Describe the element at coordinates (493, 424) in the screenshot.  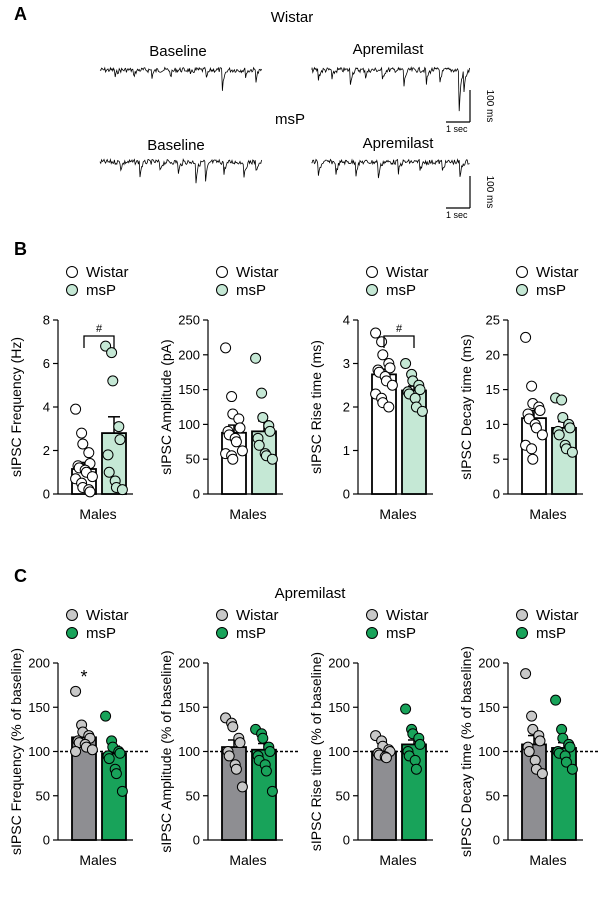
I see `y-tick-label: 10` at that location.